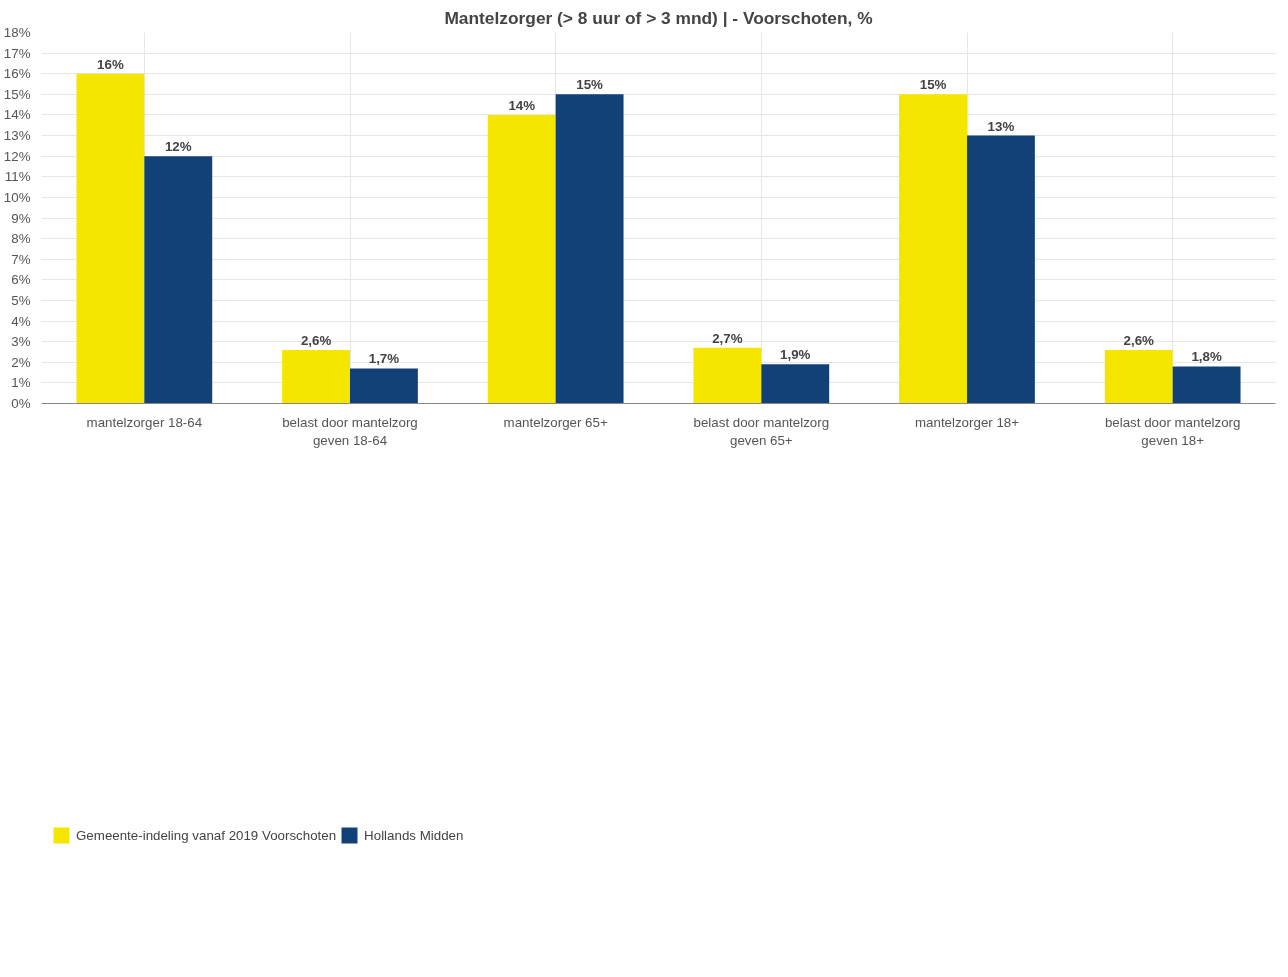 This screenshot has width=1288, height=977. Describe the element at coordinates (21, 362) in the screenshot. I see `y-tick-label: 2%` at that location.